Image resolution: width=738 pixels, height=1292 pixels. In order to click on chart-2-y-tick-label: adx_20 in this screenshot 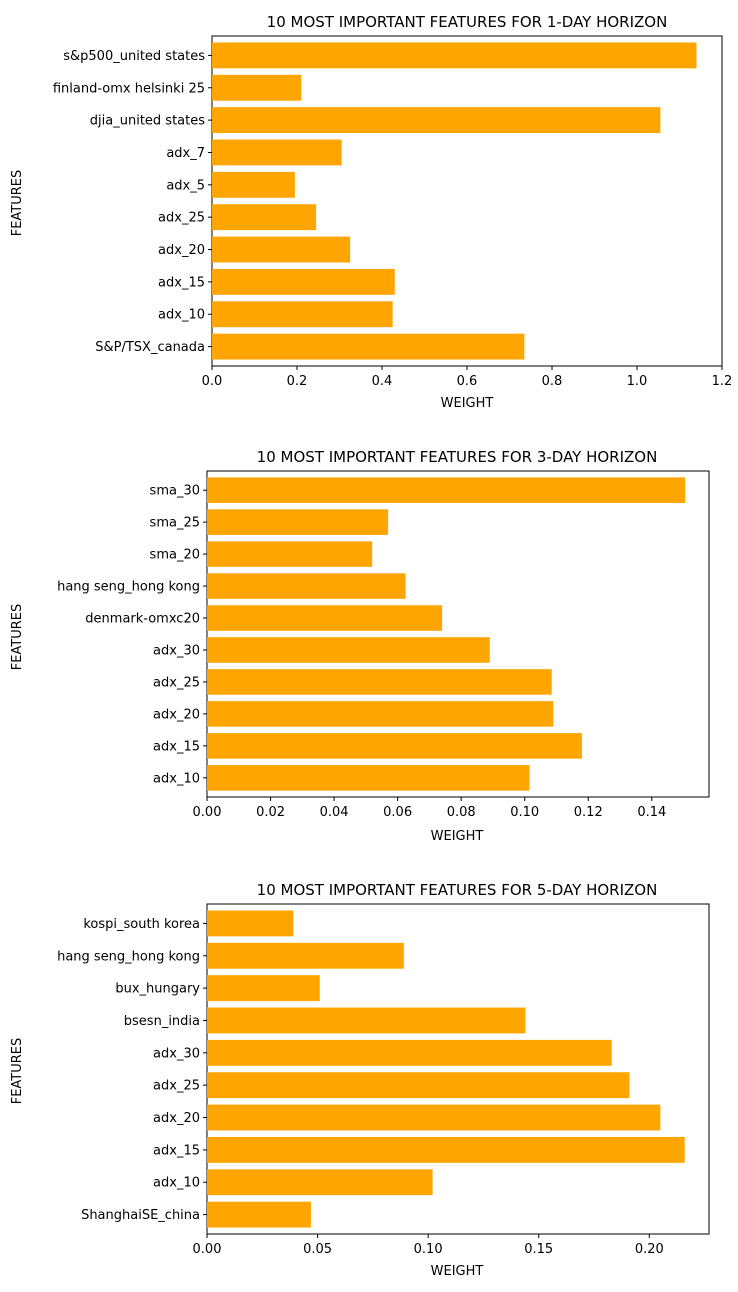, I will do `click(176, 714)`.